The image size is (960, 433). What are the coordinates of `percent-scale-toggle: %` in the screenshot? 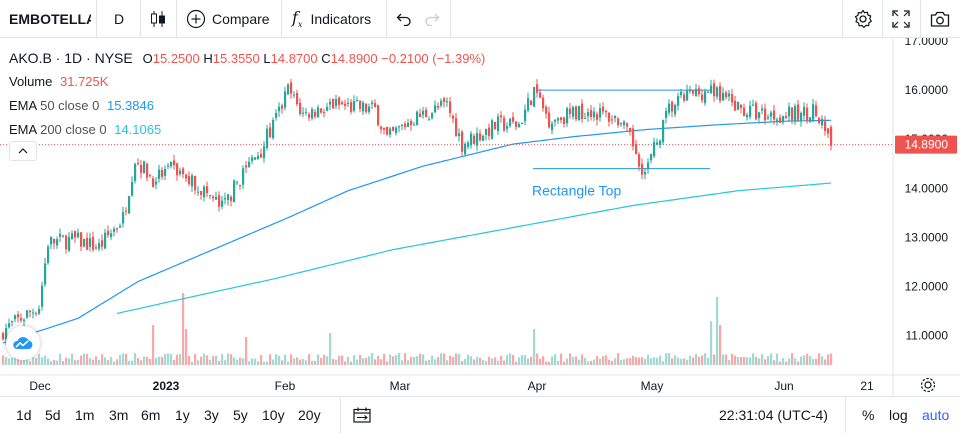 It's located at (868, 415).